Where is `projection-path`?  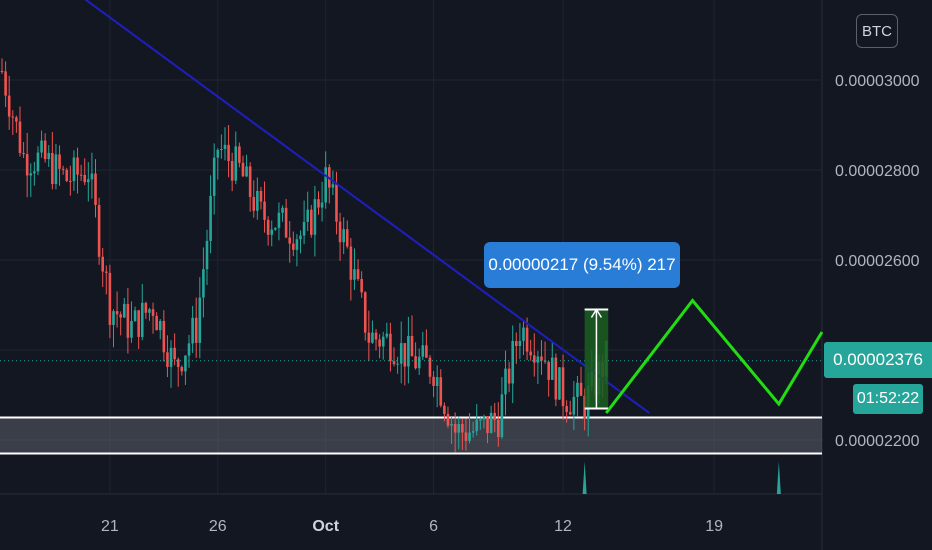
projection-path is located at coordinates (703, 396).